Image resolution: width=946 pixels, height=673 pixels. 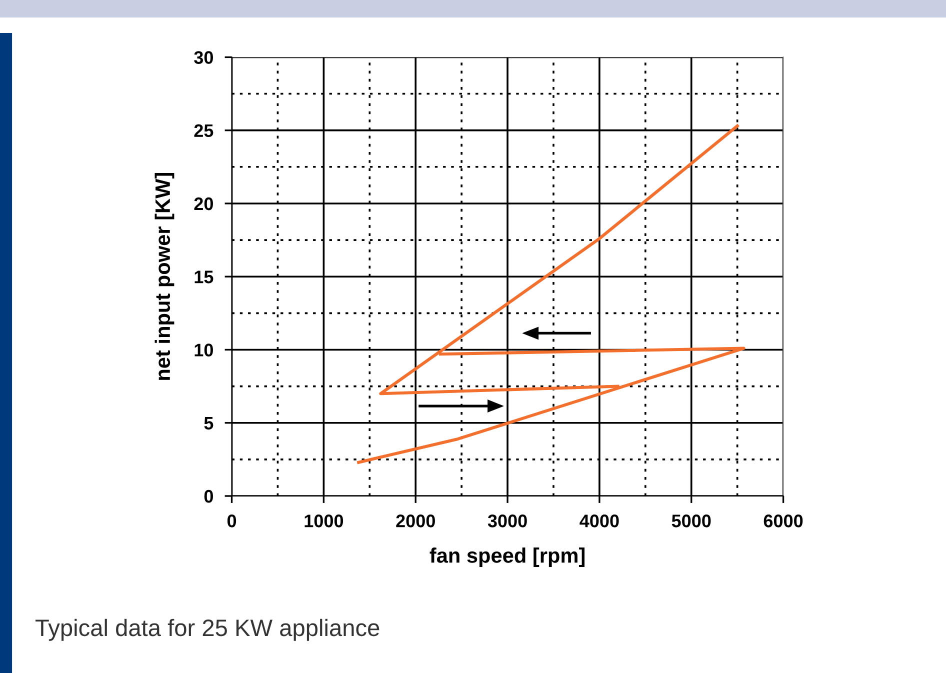 I want to click on y-tick-label: 15, so click(x=204, y=277).